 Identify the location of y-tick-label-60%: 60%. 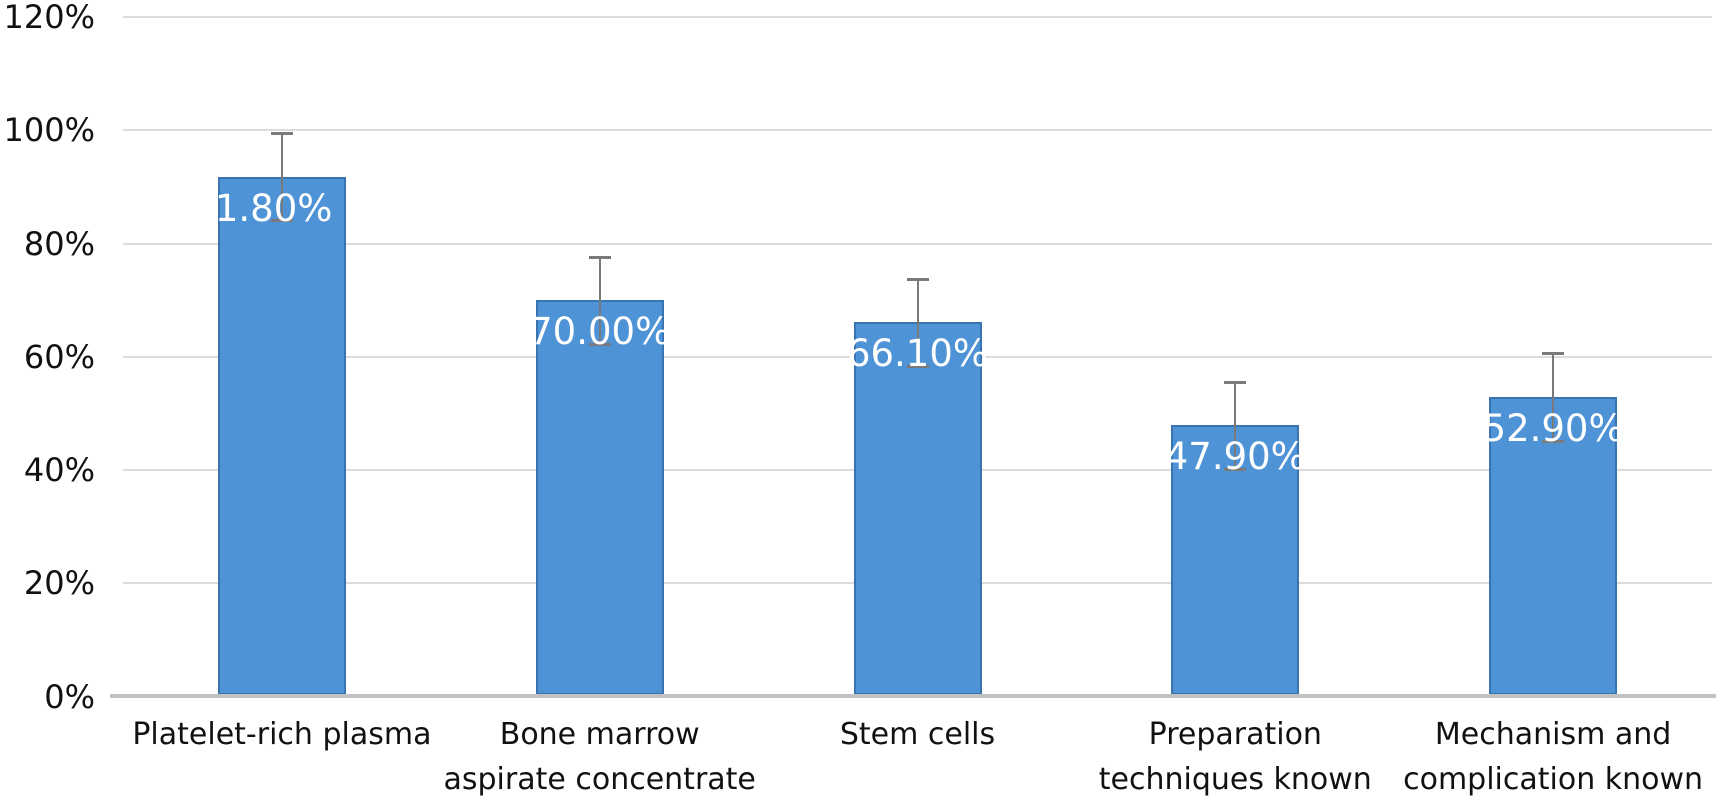
(59, 356).